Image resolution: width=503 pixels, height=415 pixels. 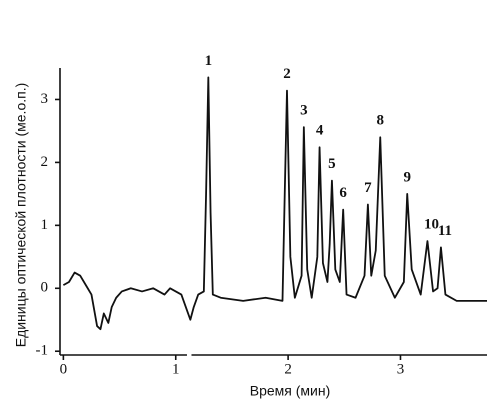 What do you see at coordinates (304, 111) in the screenshot?
I see `peak-label: 3` at bounding box center [304, 111].